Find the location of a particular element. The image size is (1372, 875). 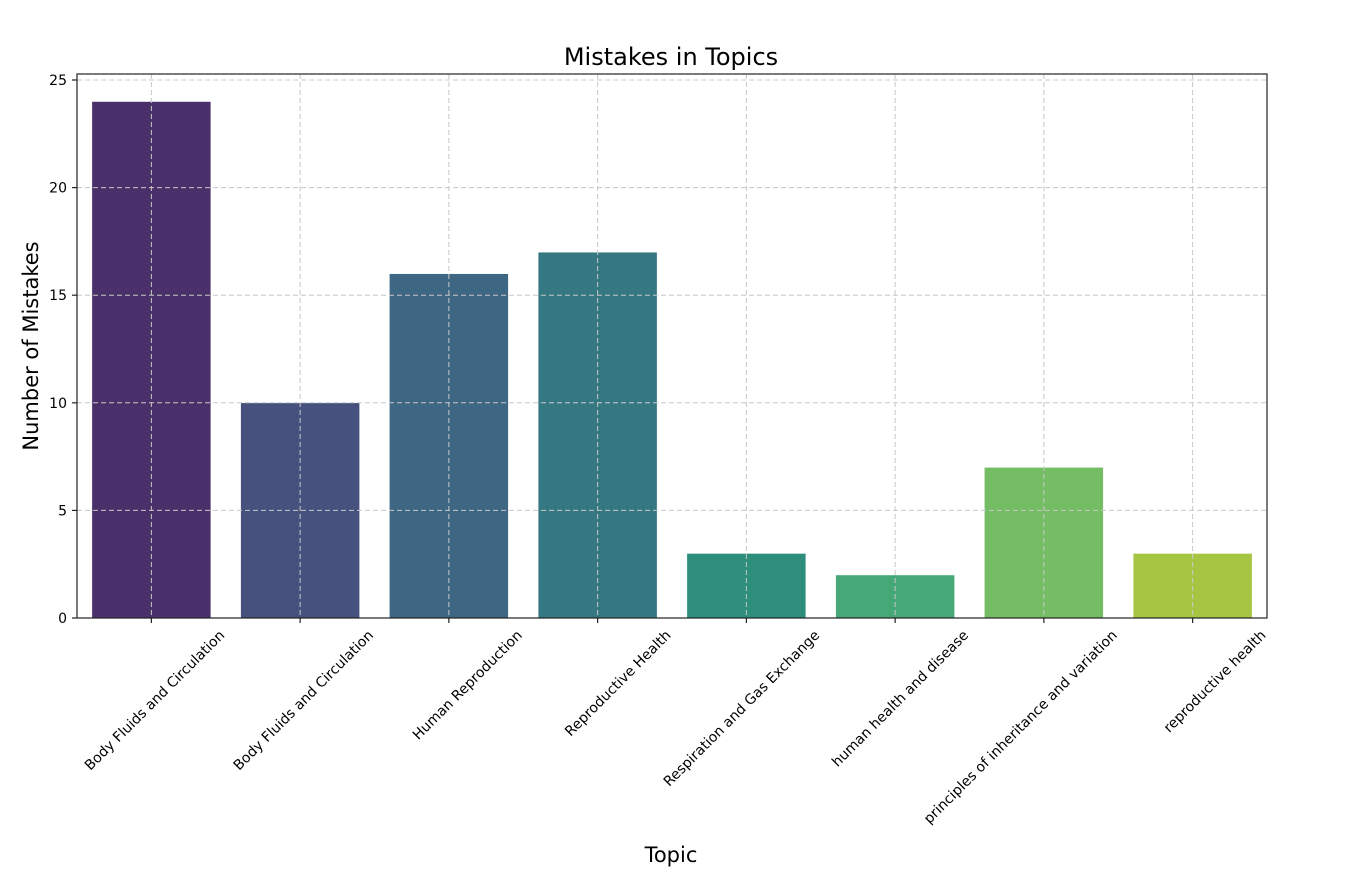

x-tick-label: Respiration and Gas Exchange is located at coordinates (742, 709).